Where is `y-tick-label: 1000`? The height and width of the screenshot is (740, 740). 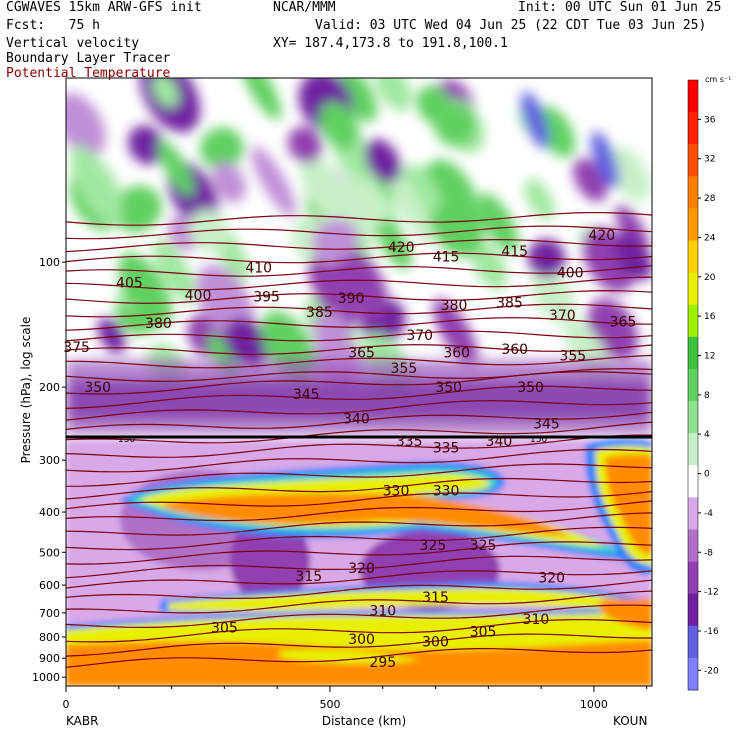 y-tick-label: 1000 is located at coordinates (46, 677).